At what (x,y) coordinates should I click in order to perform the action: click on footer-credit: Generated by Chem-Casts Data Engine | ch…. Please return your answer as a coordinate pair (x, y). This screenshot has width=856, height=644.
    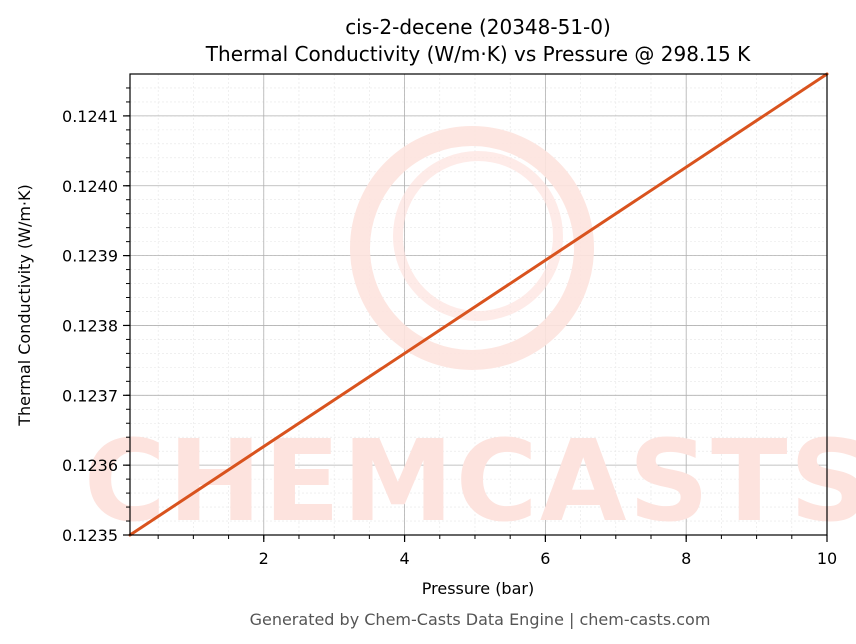
    Looking at the image, I should click on (480, 619).